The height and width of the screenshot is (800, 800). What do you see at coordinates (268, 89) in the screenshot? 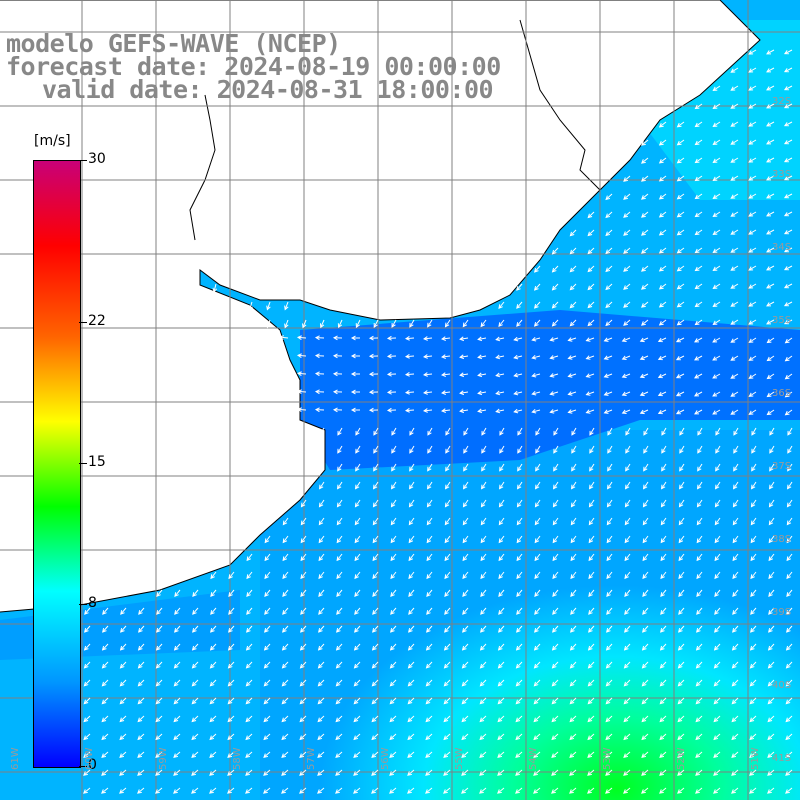
I see `valid-date: valid date: 2024-08-31 18:00:00` at bounding box center [268, 89].